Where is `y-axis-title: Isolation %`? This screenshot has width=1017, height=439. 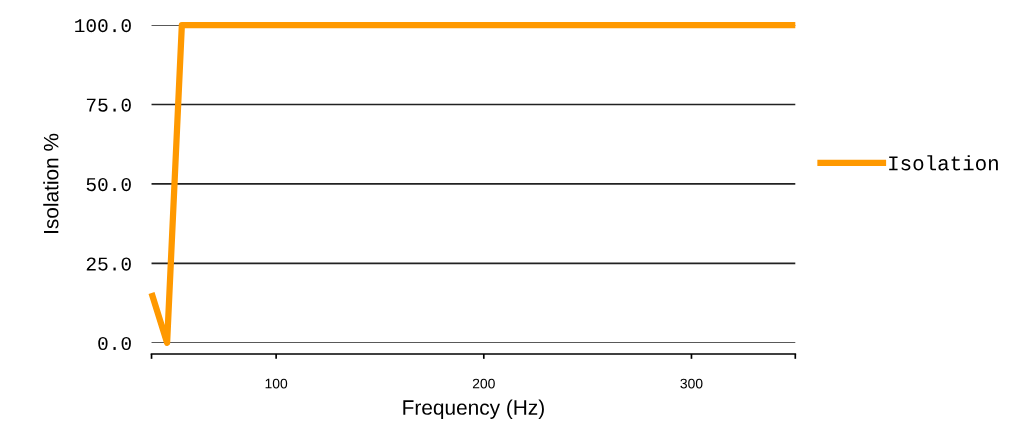
y-axis-title: Isolation % is located at coordinates (51, 183).